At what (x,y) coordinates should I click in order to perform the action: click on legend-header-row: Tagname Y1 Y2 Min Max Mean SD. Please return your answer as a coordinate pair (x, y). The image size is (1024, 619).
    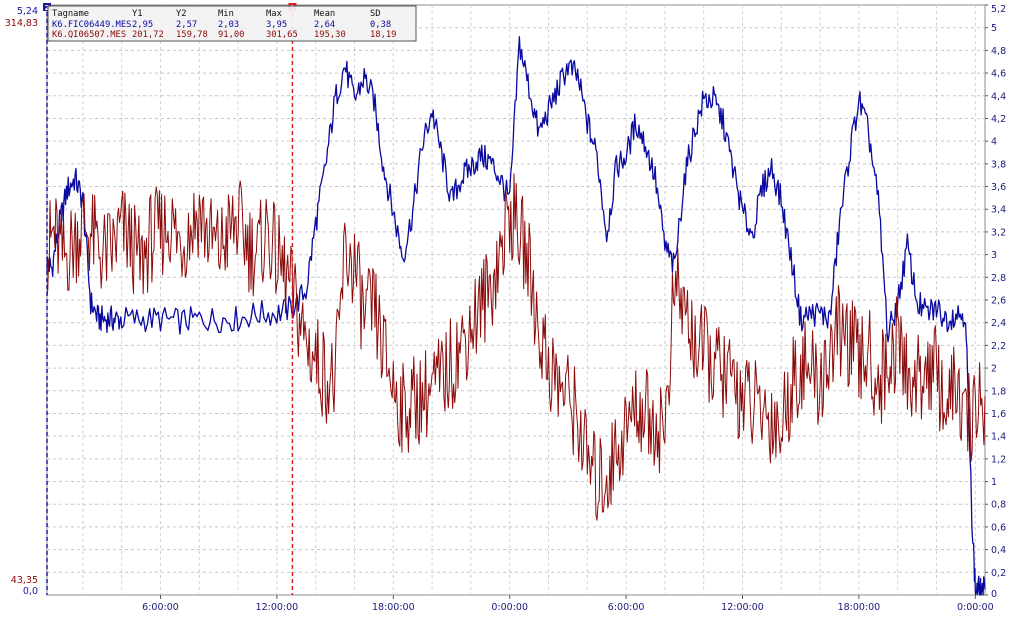
    Looking at the image, I should click on (216, 14).